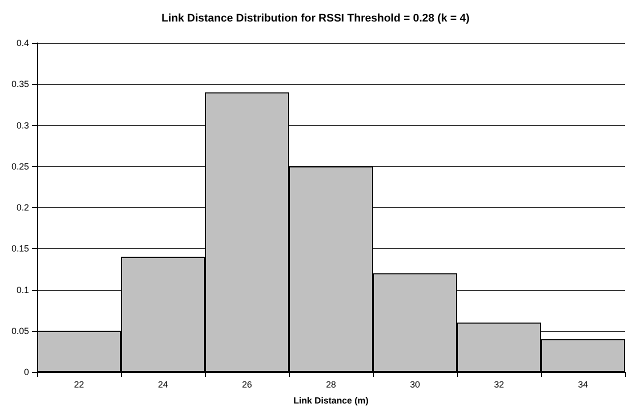 Image resolution: width=631 pixels, height=413 pixels. Describe the element at coordinates (22, 207) in the screenshot. I see `y-tick-label: 0.2` at that location.